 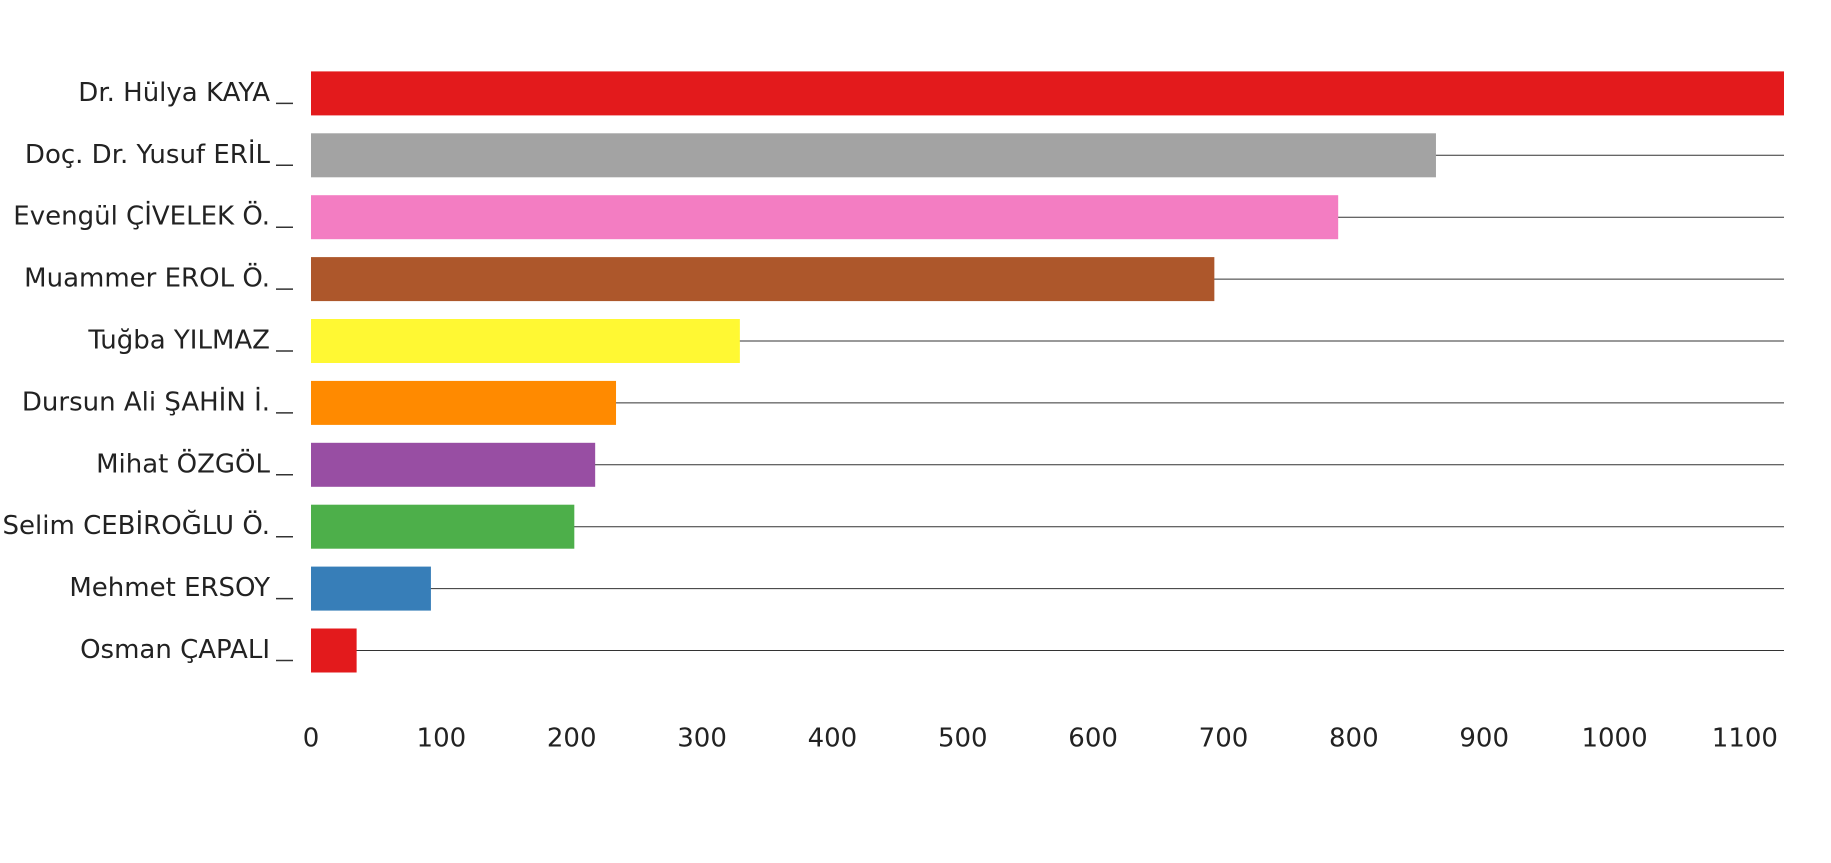 I want to click on x-tick-label: 200, so click(x=572, y=739).